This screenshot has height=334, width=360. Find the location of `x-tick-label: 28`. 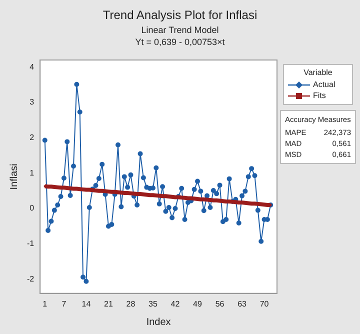

x-tick-label: 28 is located at coordinates (131, 303).